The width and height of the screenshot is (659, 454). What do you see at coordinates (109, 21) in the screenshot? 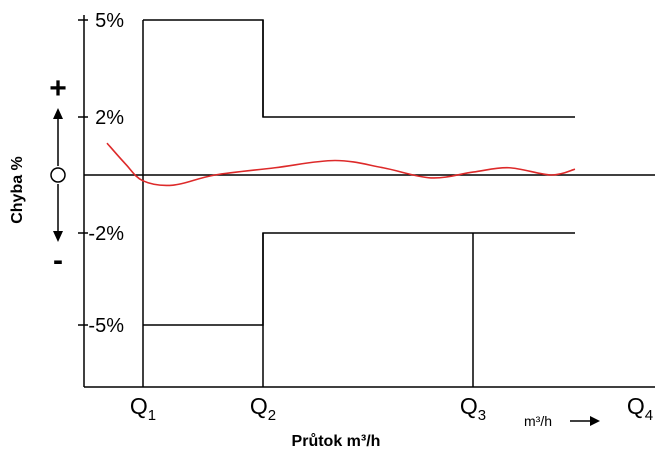
I see `y-tick-label: 5%` at bounding box center [109, 21].